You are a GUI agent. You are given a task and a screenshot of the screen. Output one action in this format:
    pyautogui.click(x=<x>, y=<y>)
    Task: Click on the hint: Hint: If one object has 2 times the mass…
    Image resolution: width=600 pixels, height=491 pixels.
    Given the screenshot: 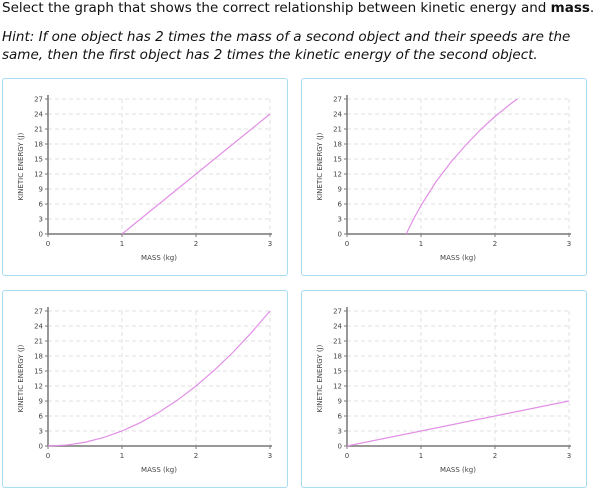 What is the action you would take?
    pyautogui.click(x=286, y=46)
    